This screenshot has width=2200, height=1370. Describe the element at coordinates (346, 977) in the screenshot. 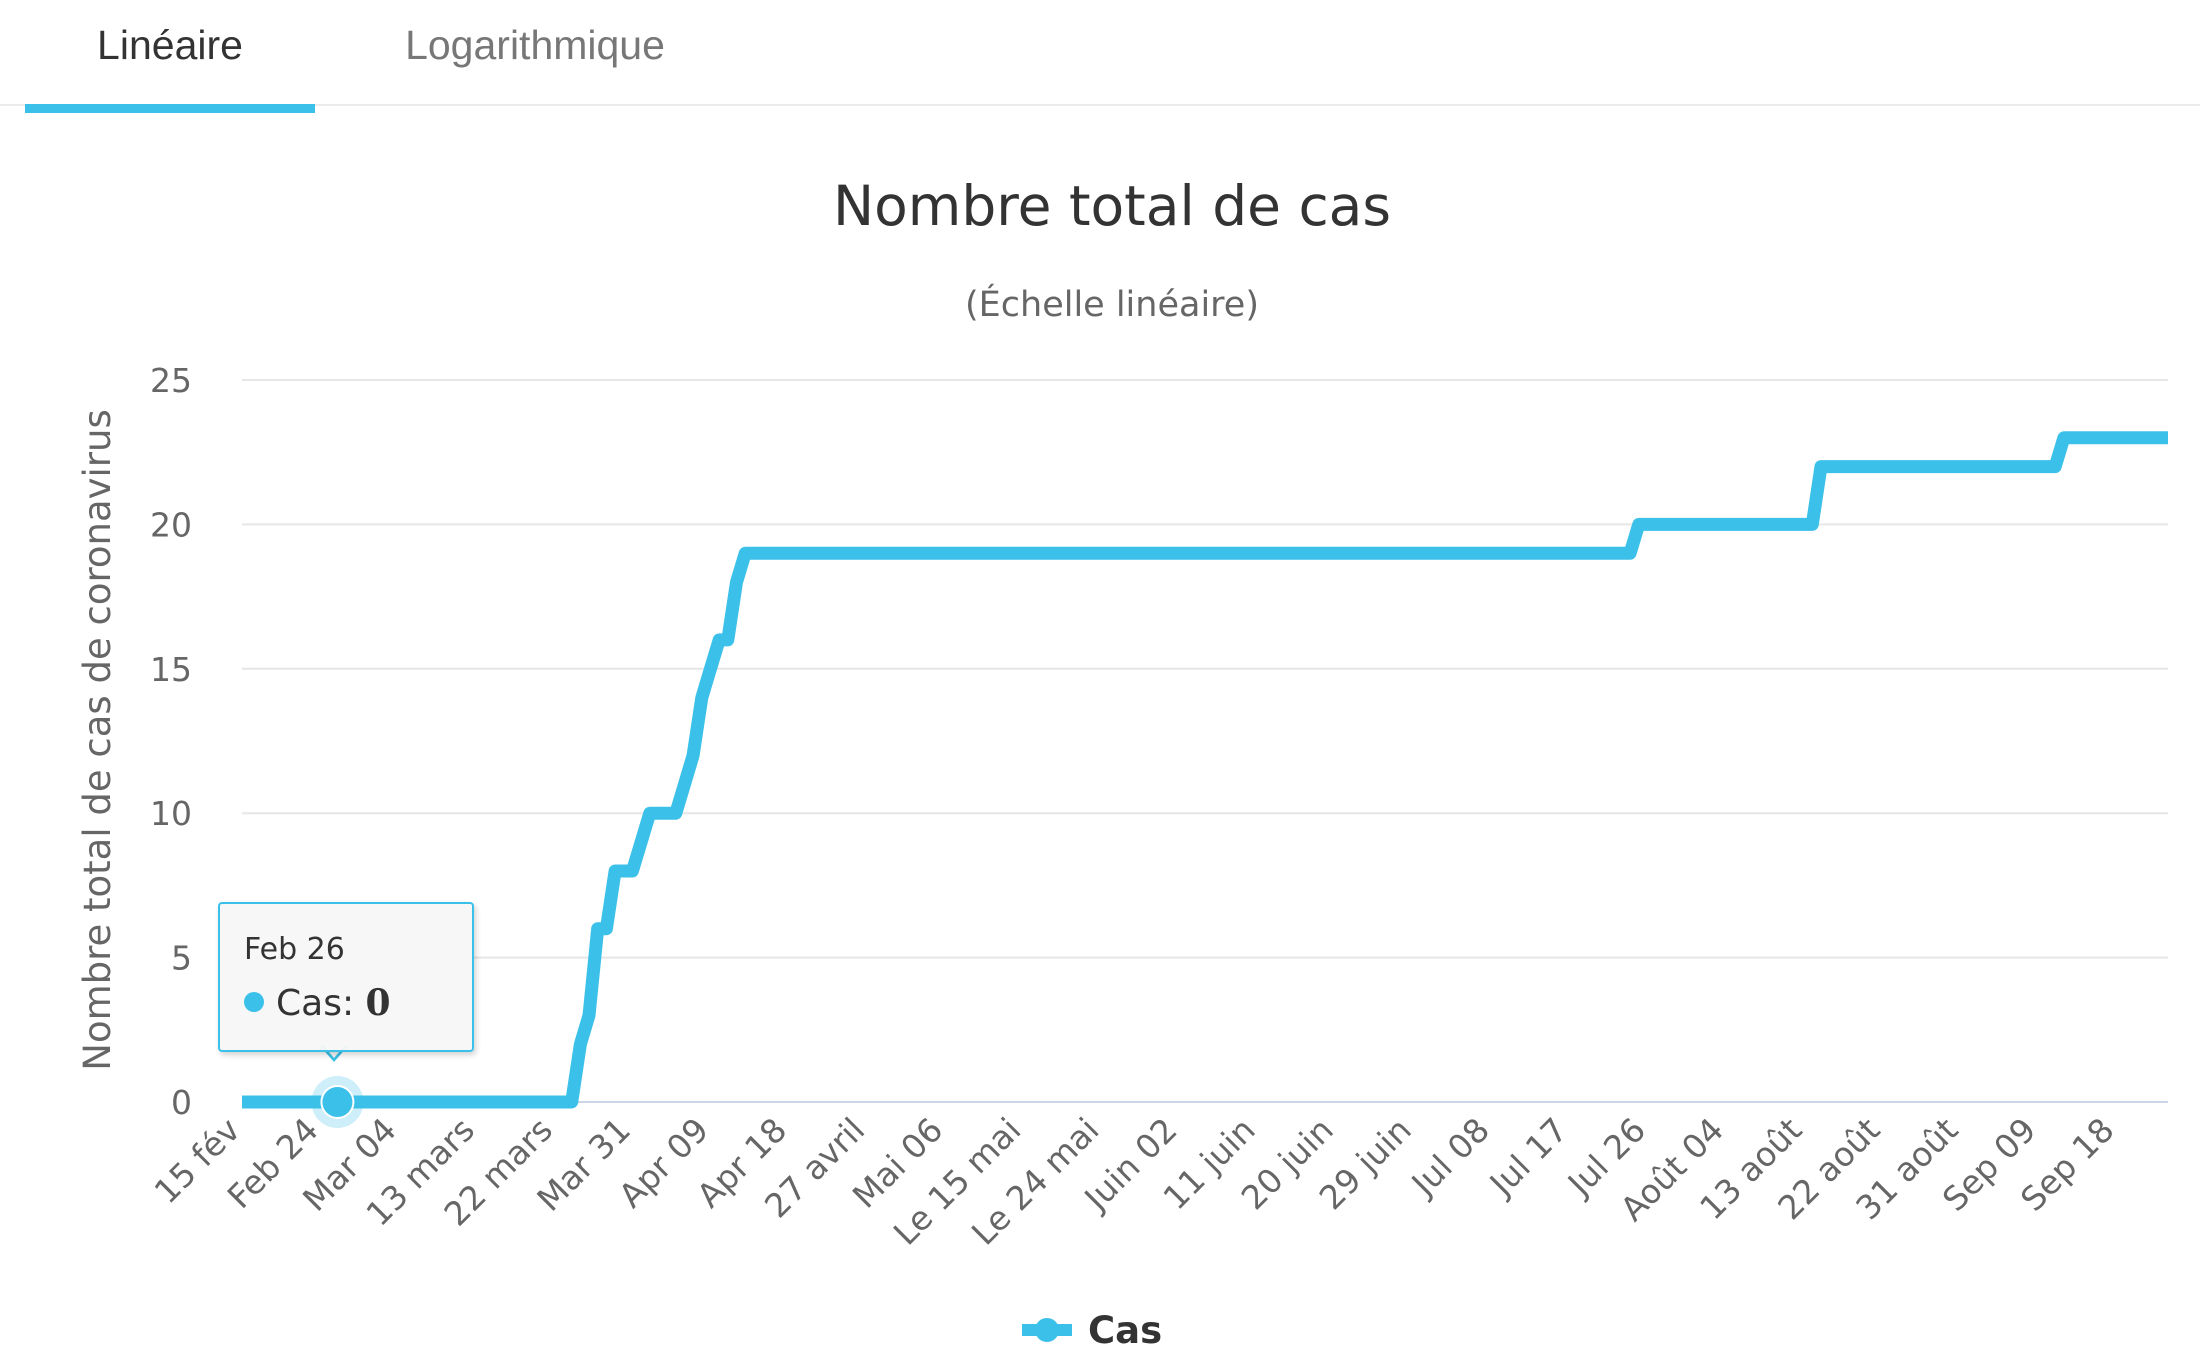

I see `chart-tooltip: Feb 26 Cas: 0` at that location.